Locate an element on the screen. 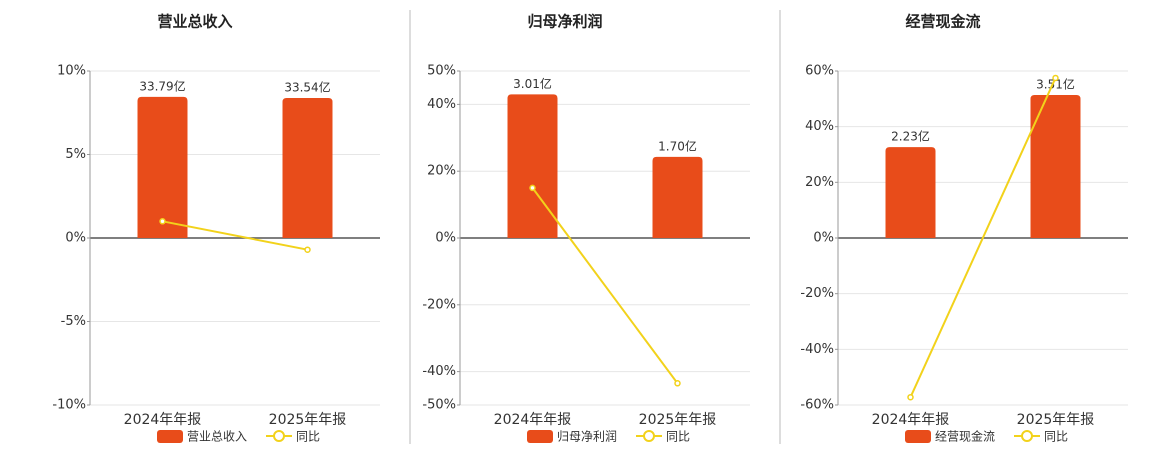  y-tick-label: 50% is located at coordinates (441, 71).